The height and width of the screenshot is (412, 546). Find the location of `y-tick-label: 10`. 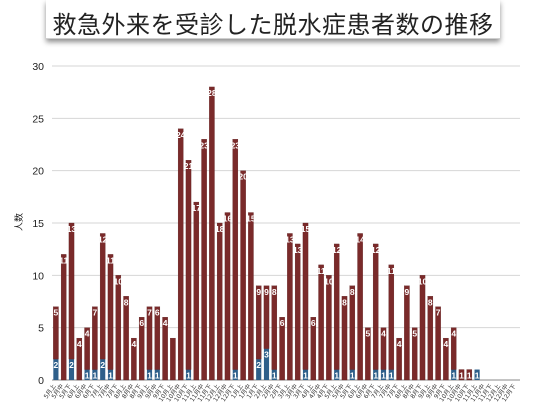

y-tick-label: 10 is located at coordinates (38, 276).